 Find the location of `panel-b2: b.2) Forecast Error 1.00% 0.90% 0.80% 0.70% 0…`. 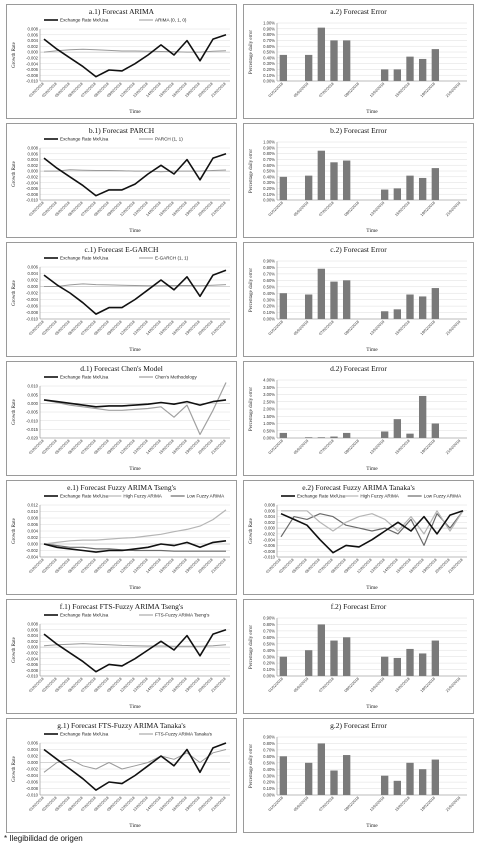

panel-b2: b.2) Forecast Error 1.00% 0.90% 0.80% 0.70% 0… is located at coordinates (358, 180).